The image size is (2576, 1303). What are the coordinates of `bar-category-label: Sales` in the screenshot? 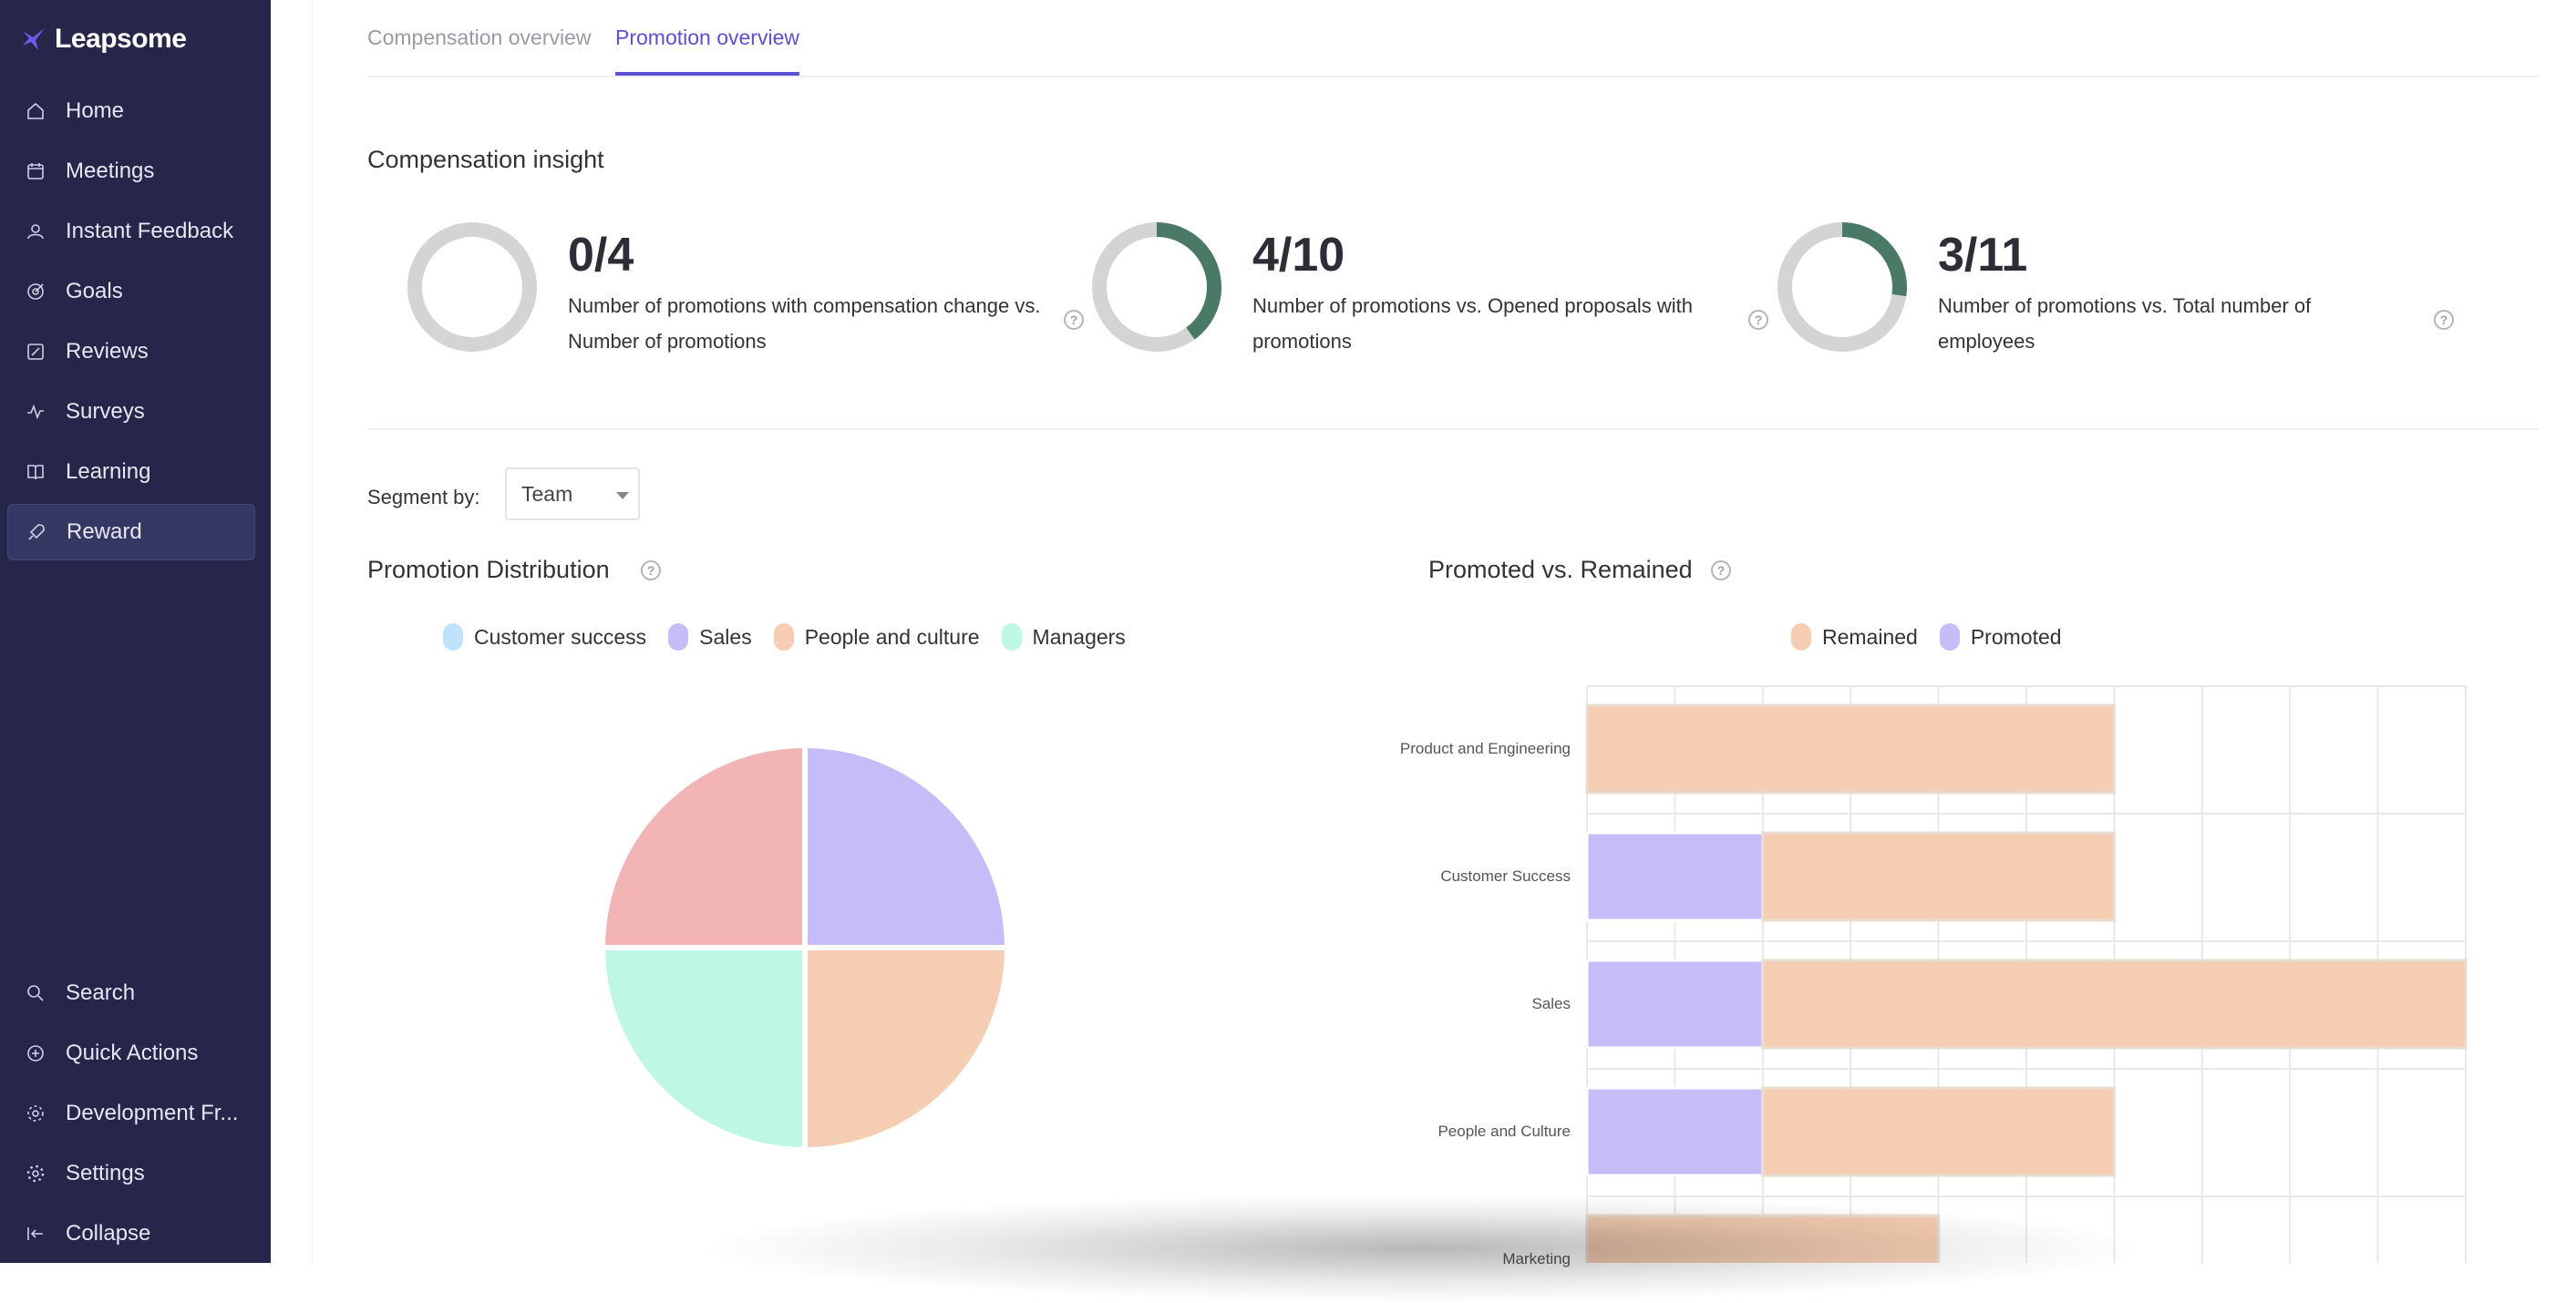 It's located at (1551, 1003).